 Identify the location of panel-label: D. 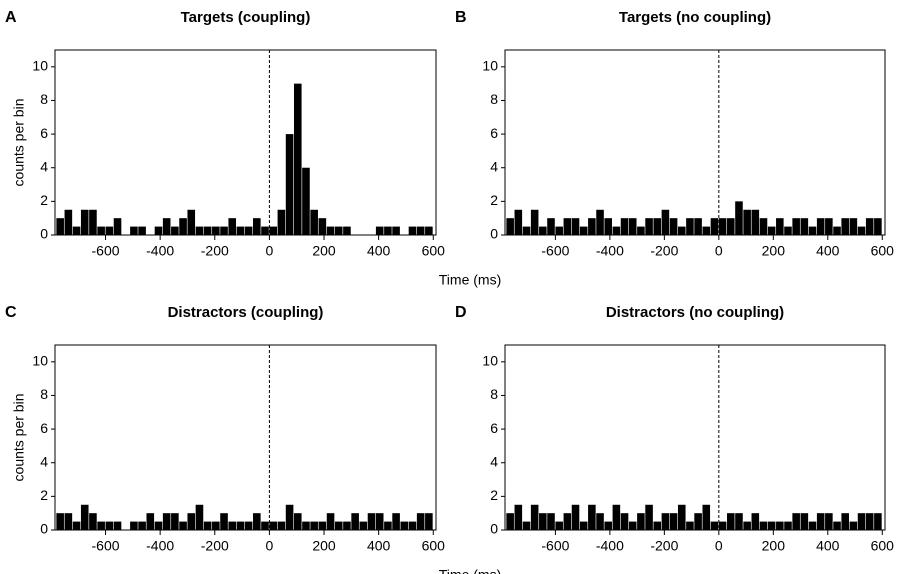
(461, 312).